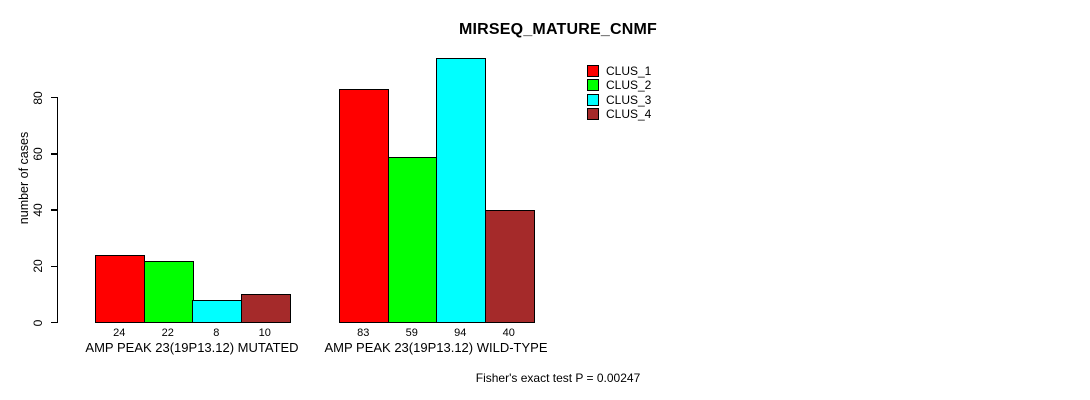 Image resolution: width=1090 pixels, height=400 pixels. Describe the element at coordinates (558, 378) in the screenshot. I see `footnote: Fisher's exact test P = 0.00247` at that location.